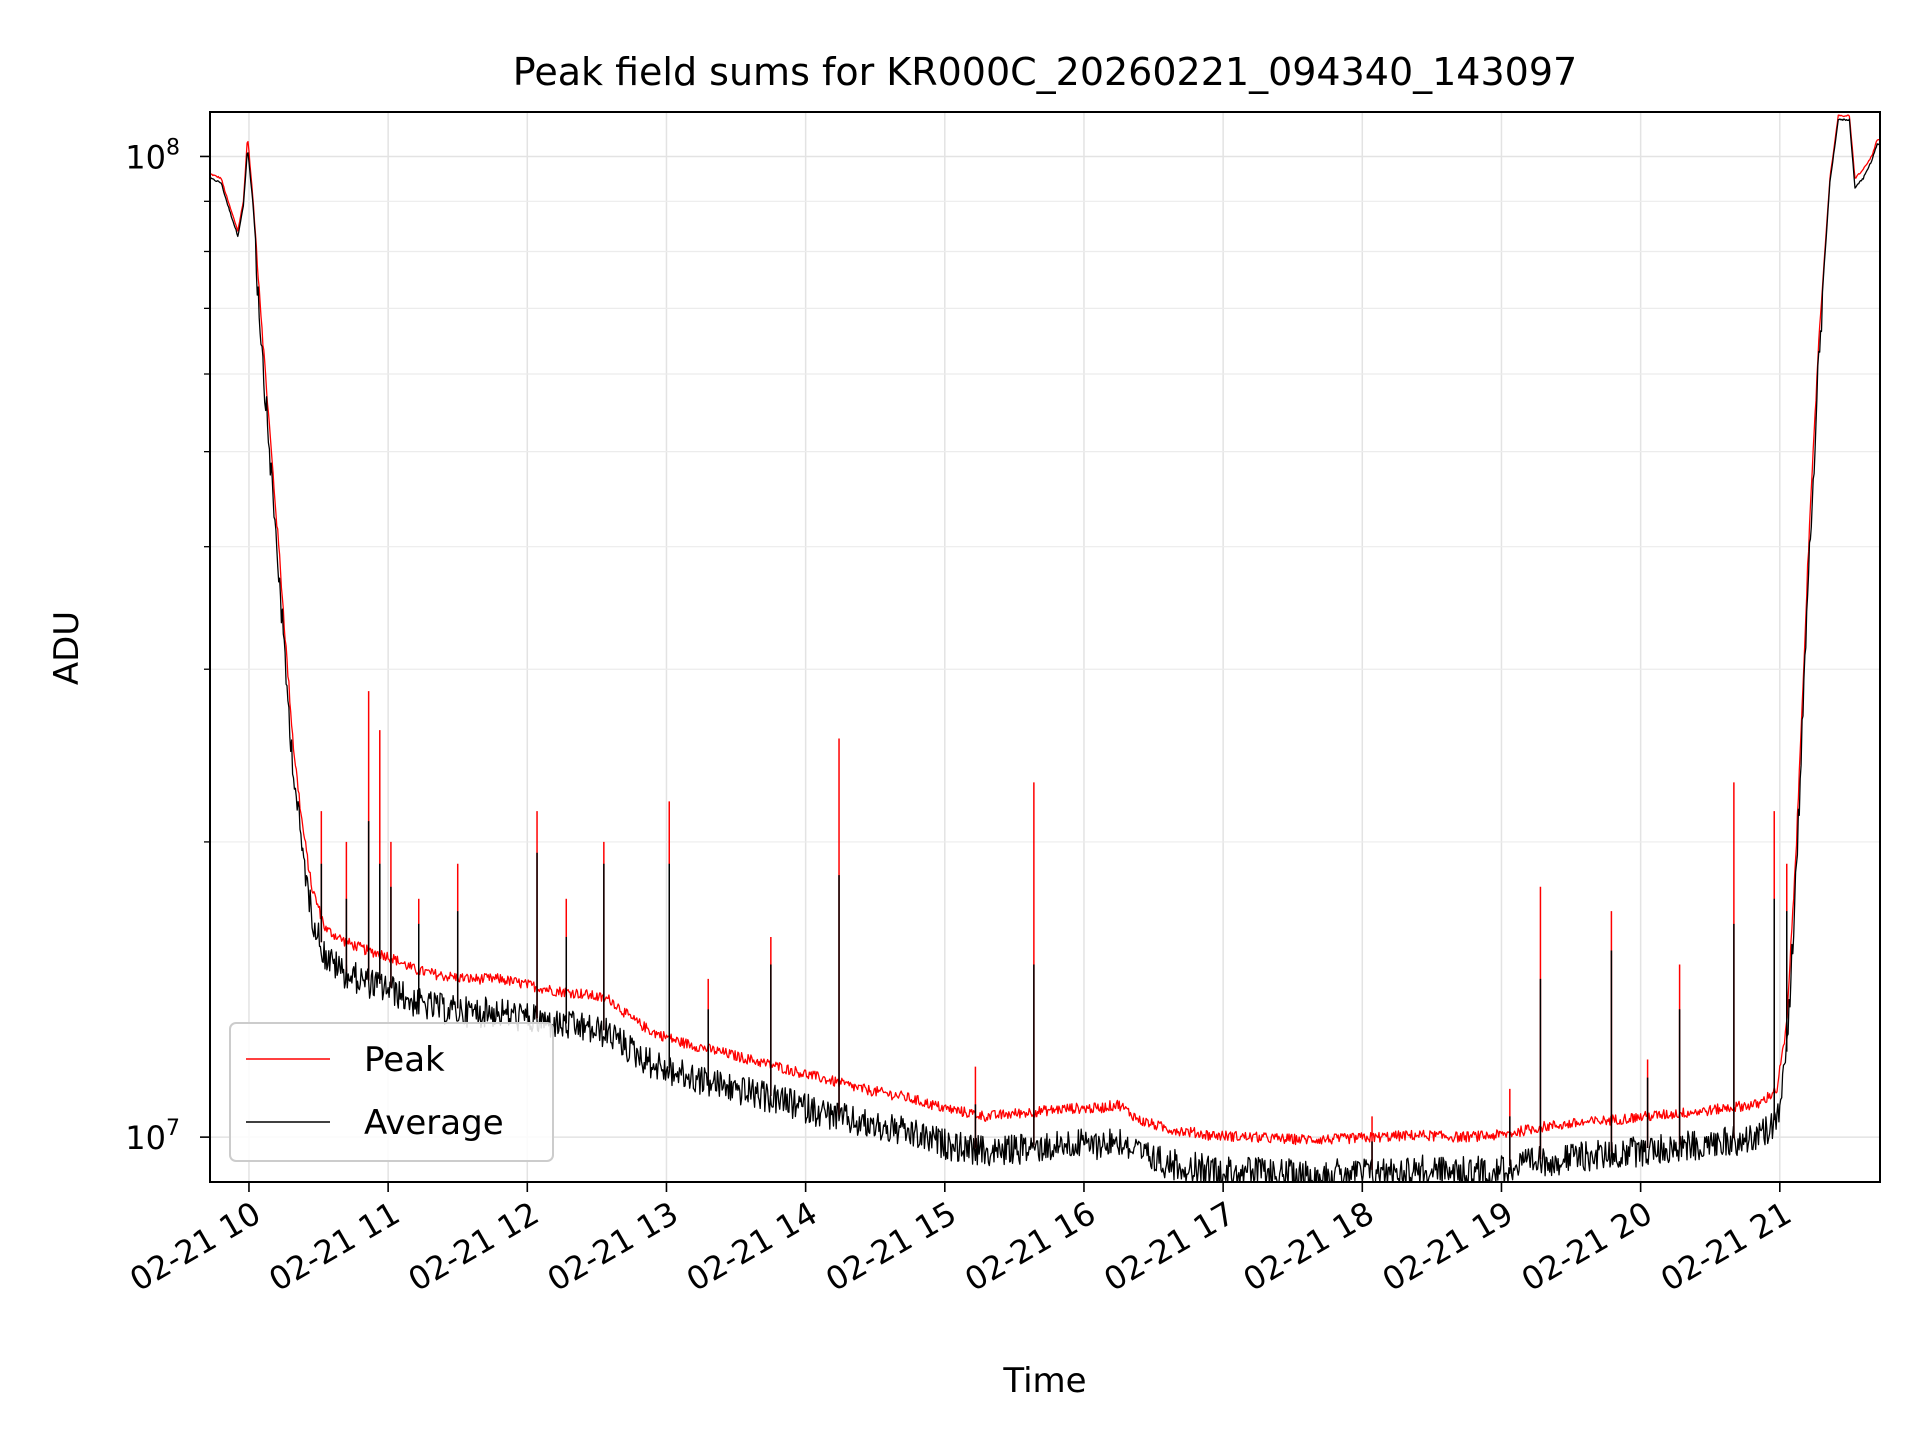 This screenshot has height=1440, width=1920. Describe the element at coordinates (1044, 1381) in the screenshot. I see `x-axis-label: Time` at that location.